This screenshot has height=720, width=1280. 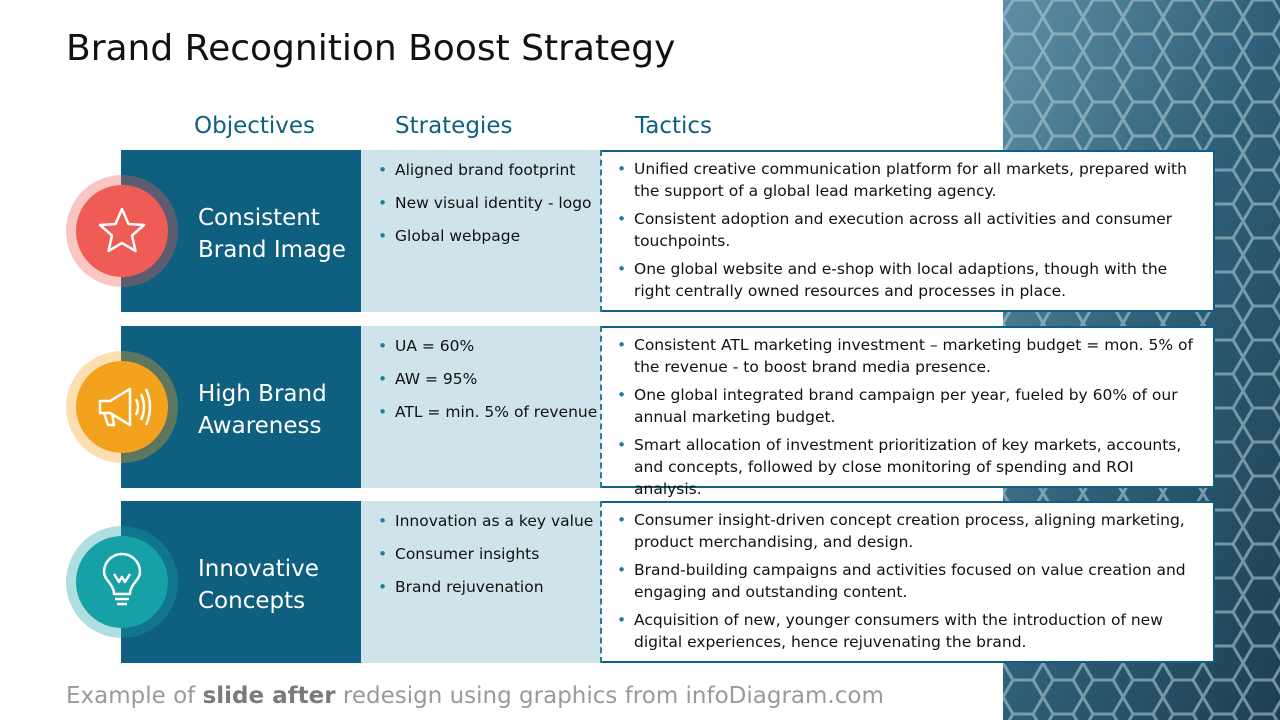 What do you see at coordinates (488, 236) in the screenshot?
I see `strategy-item: Global webpage` at bounding box center [488, 236].